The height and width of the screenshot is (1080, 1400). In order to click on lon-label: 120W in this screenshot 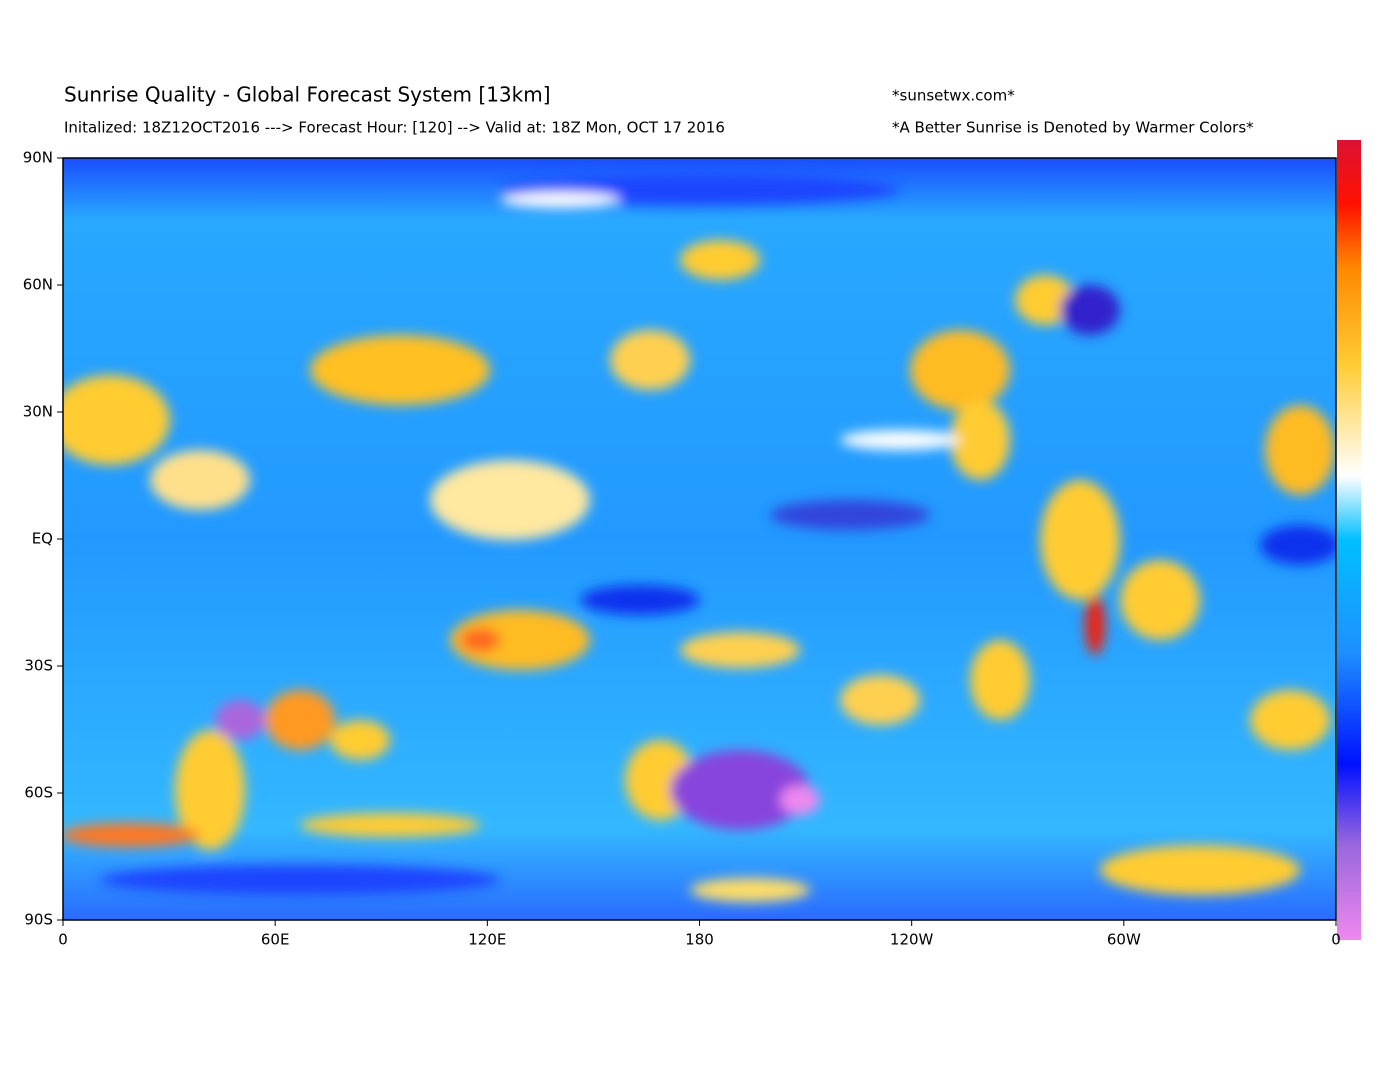, I will do `click(912, 940)`.